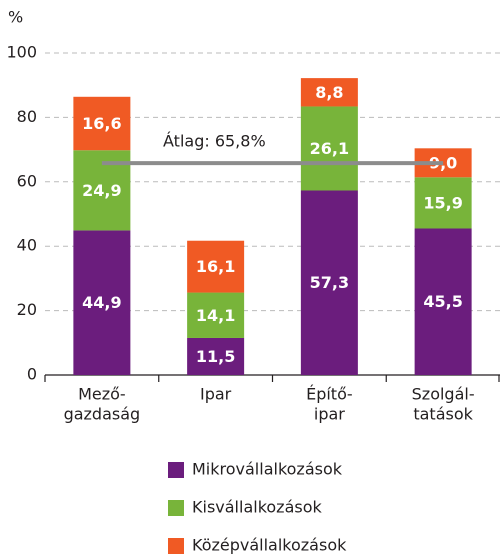 This screenshot has width=500, height=555. Describe the element at coordinates (329, 414) in the screenshot. I see `x-tick-label: ipar` at that location.